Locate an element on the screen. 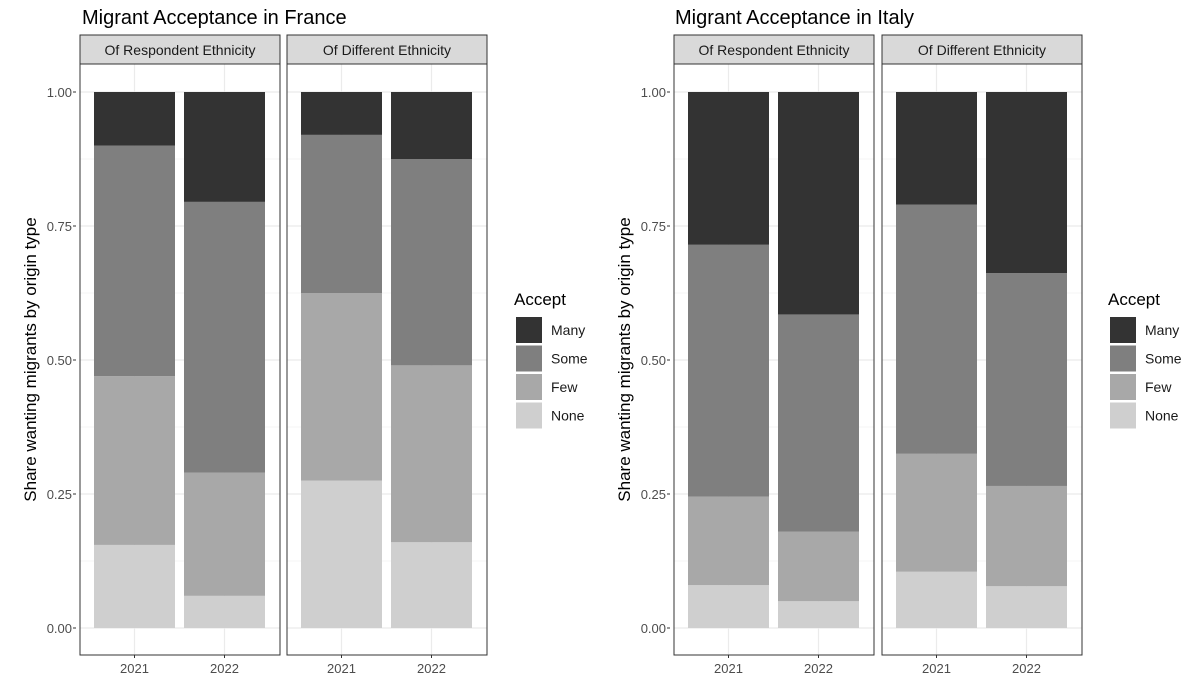  chart-title: Migrant Acceptance in Italy is located at coordinates (794, 18).